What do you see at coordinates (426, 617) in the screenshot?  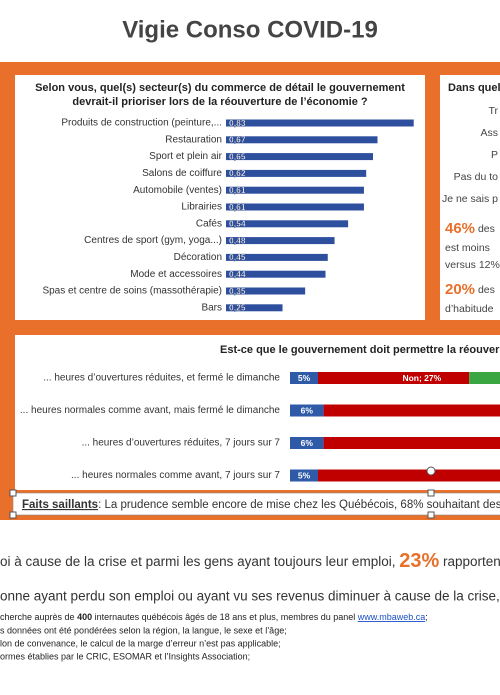 I see `footnote-text: ;` at bounding box center [426, 617].